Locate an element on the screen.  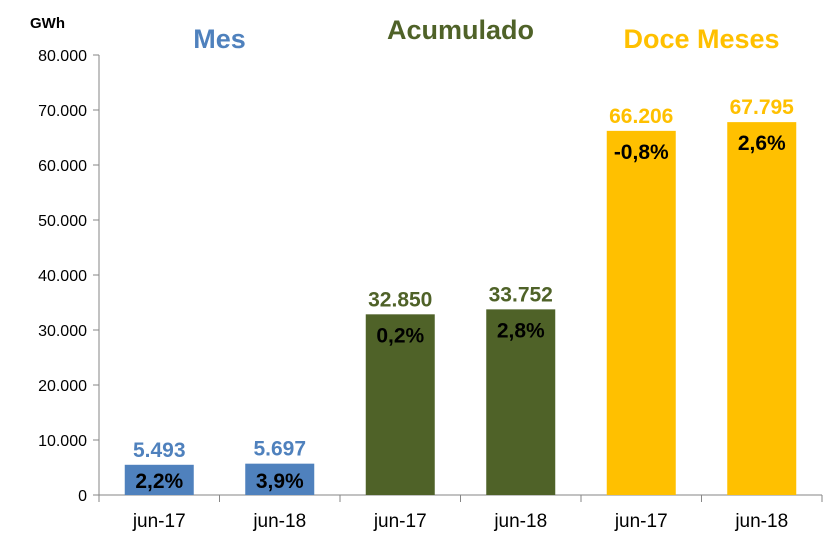
y-tick-label: 70.000 is located at coordinates (62, 111).